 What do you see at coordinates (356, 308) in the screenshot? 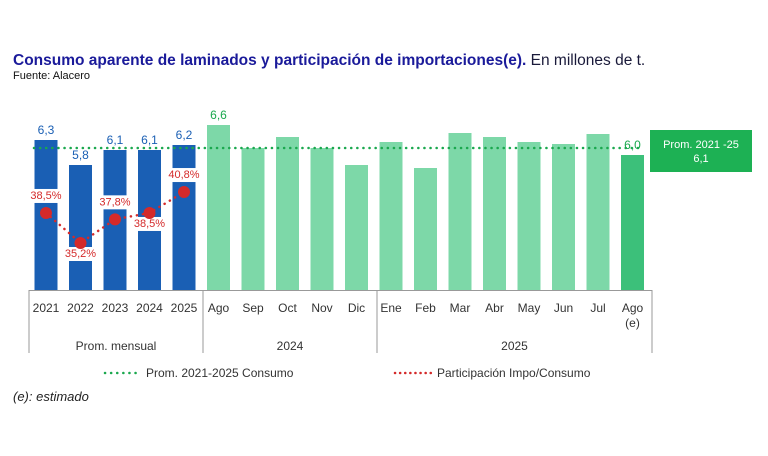
I see `category-label: Dic` at bounding box center [356, 308].